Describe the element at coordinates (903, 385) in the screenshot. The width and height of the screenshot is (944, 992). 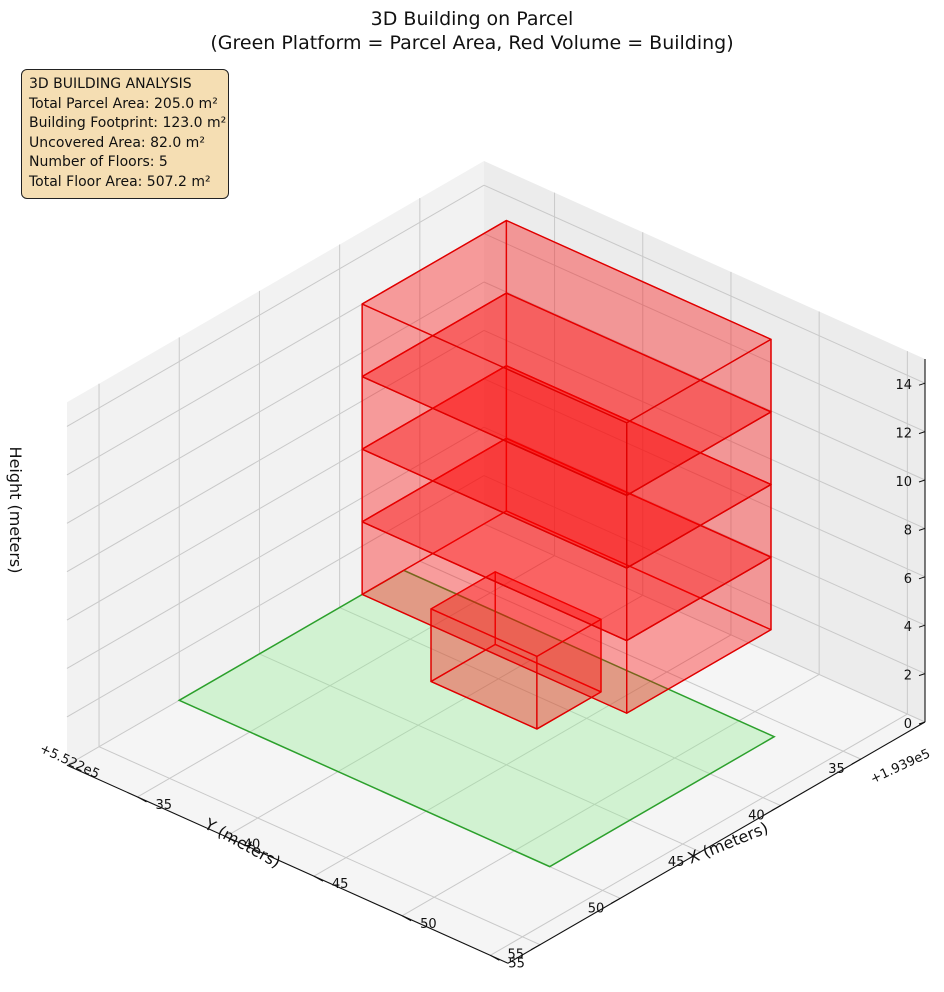
I see `z-tick-label: 14` at that location.